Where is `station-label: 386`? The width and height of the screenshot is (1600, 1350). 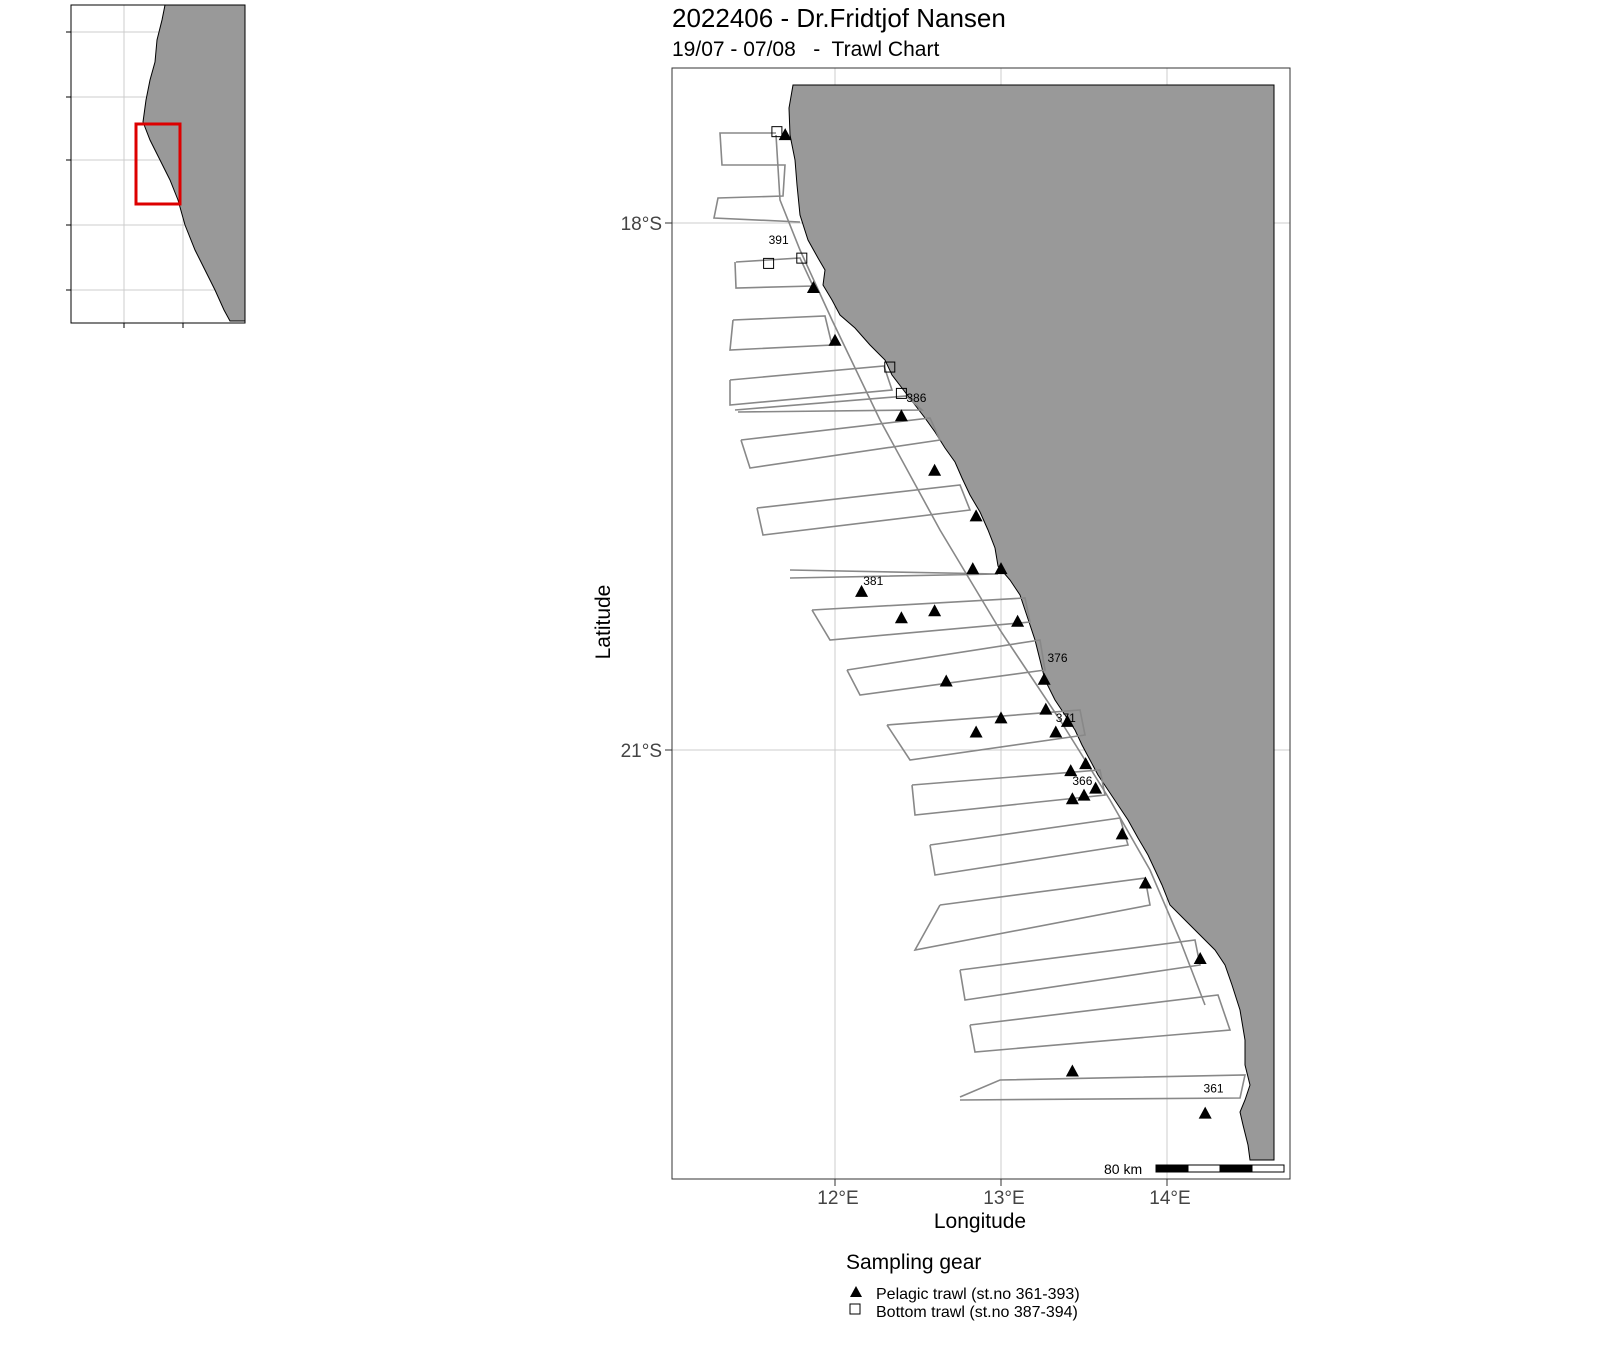
station-label: 386 is located at coordinates (916, 398).